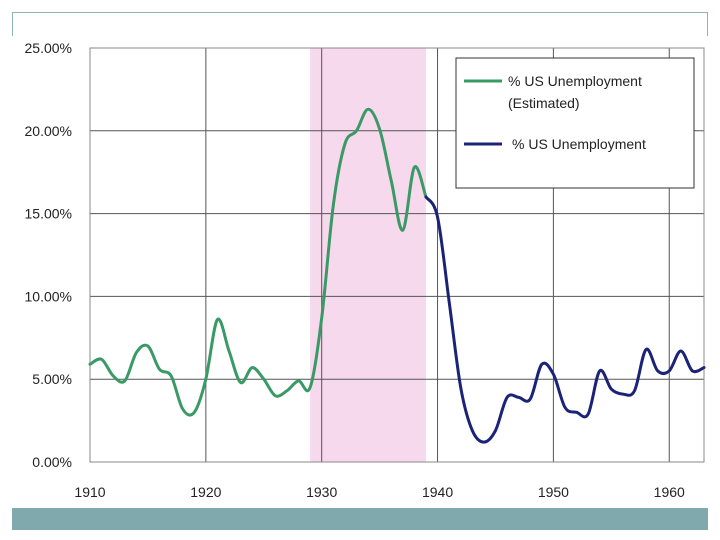  What do you see at coordinates (553, 492) in the screenshot?
I see `x-tick-label: 1950` at bounding box center [553, 492].